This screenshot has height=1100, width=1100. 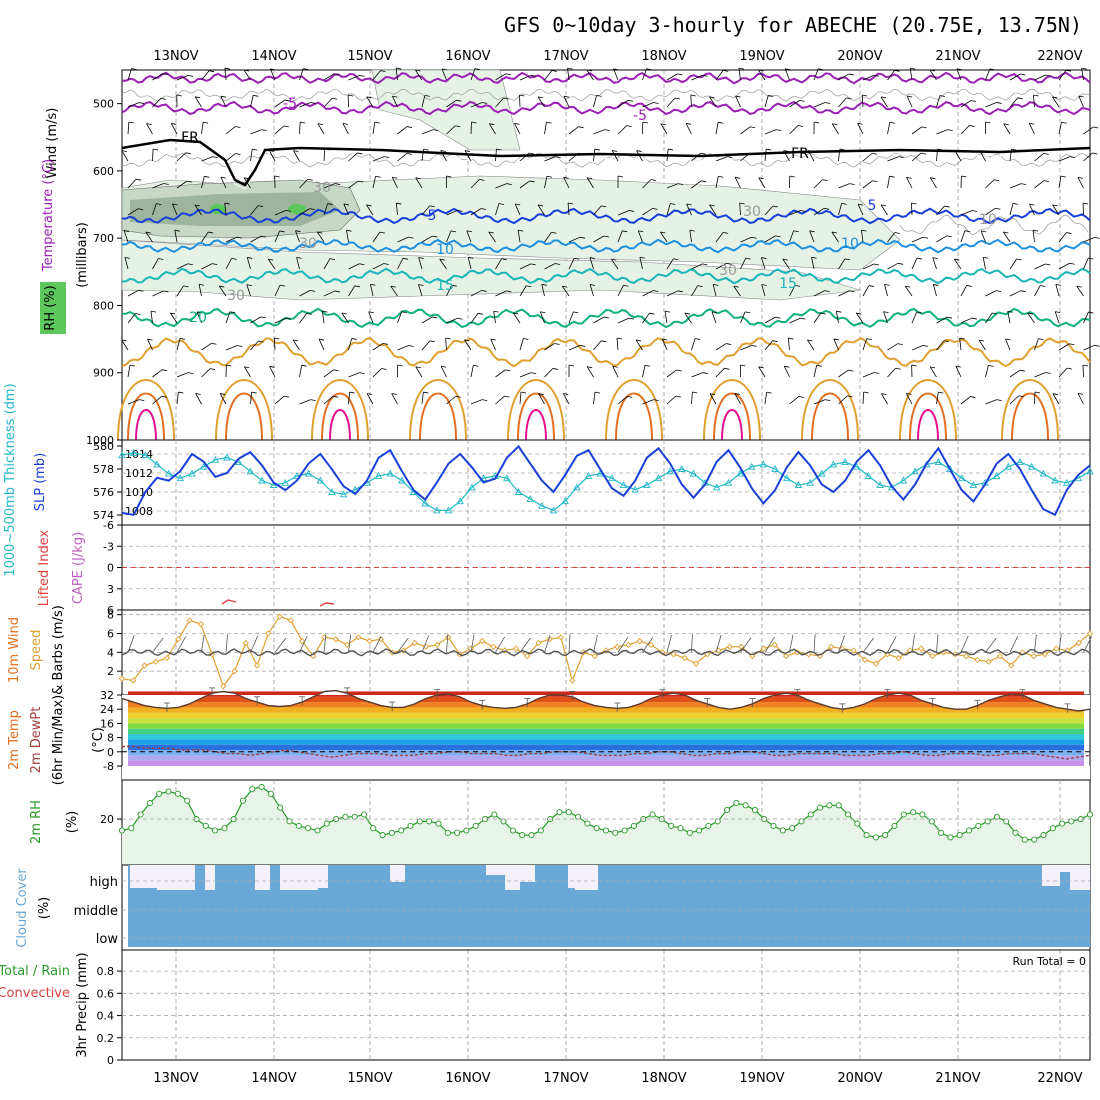 I want to click on y-axis-label-cloud-unit: (%), so click(x=44, y=908).